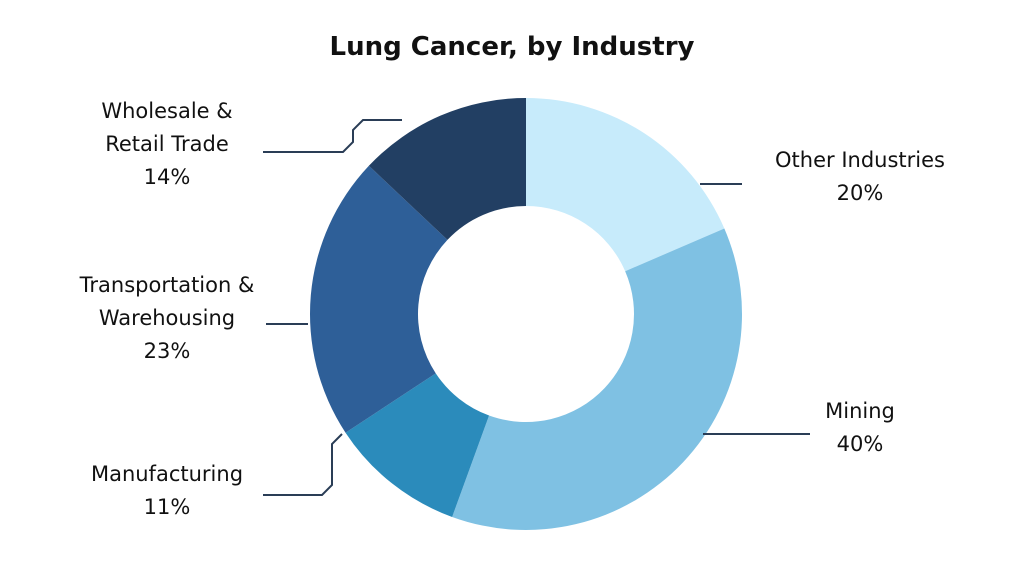  Describe the element at coordinates (167, 285) in the screenshot. I see `slice-name: Transportation &` at that location.